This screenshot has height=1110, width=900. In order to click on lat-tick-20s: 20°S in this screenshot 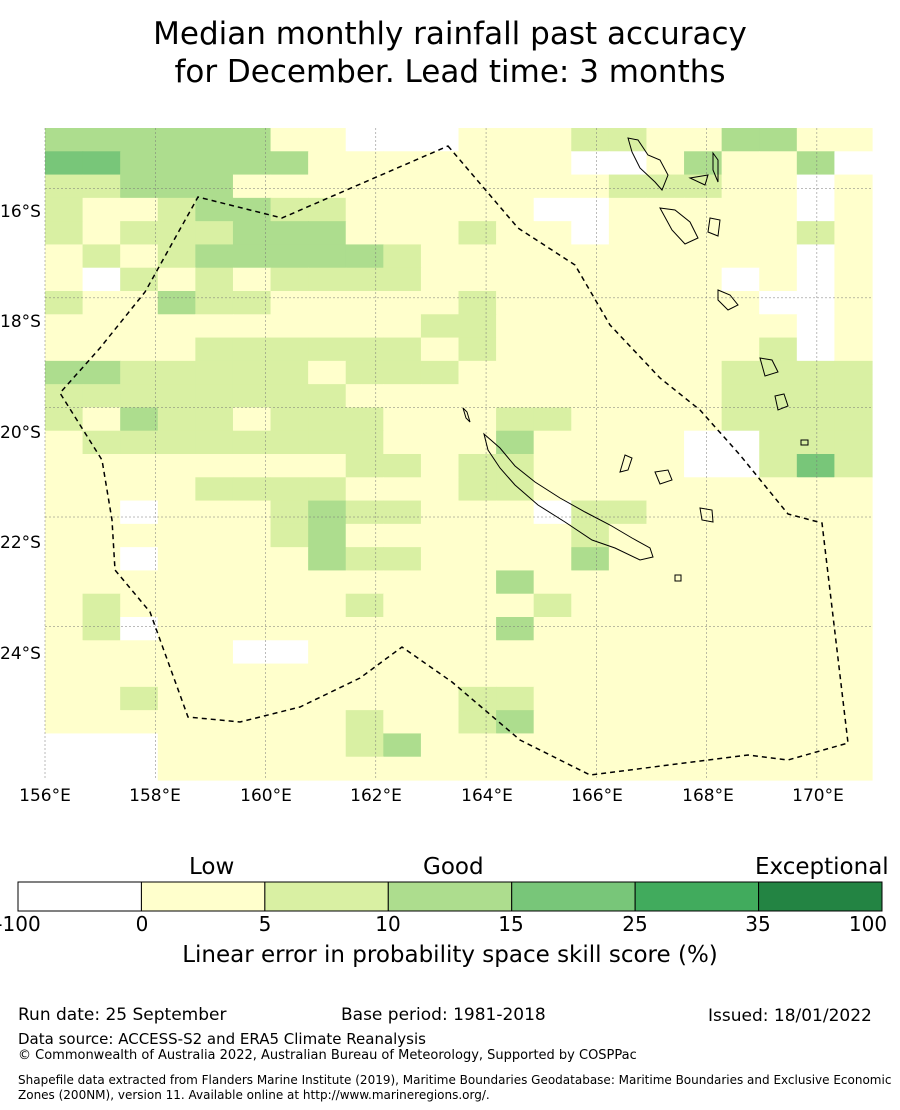, I will do `click(20, 433)`.